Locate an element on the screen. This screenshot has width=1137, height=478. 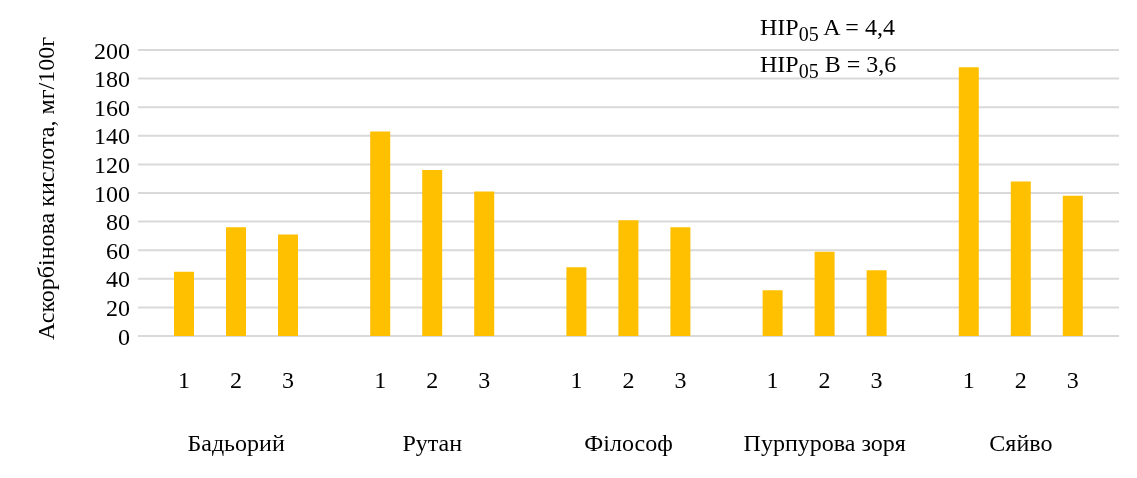
series-label: 3 is located at coordinates (288, 380).